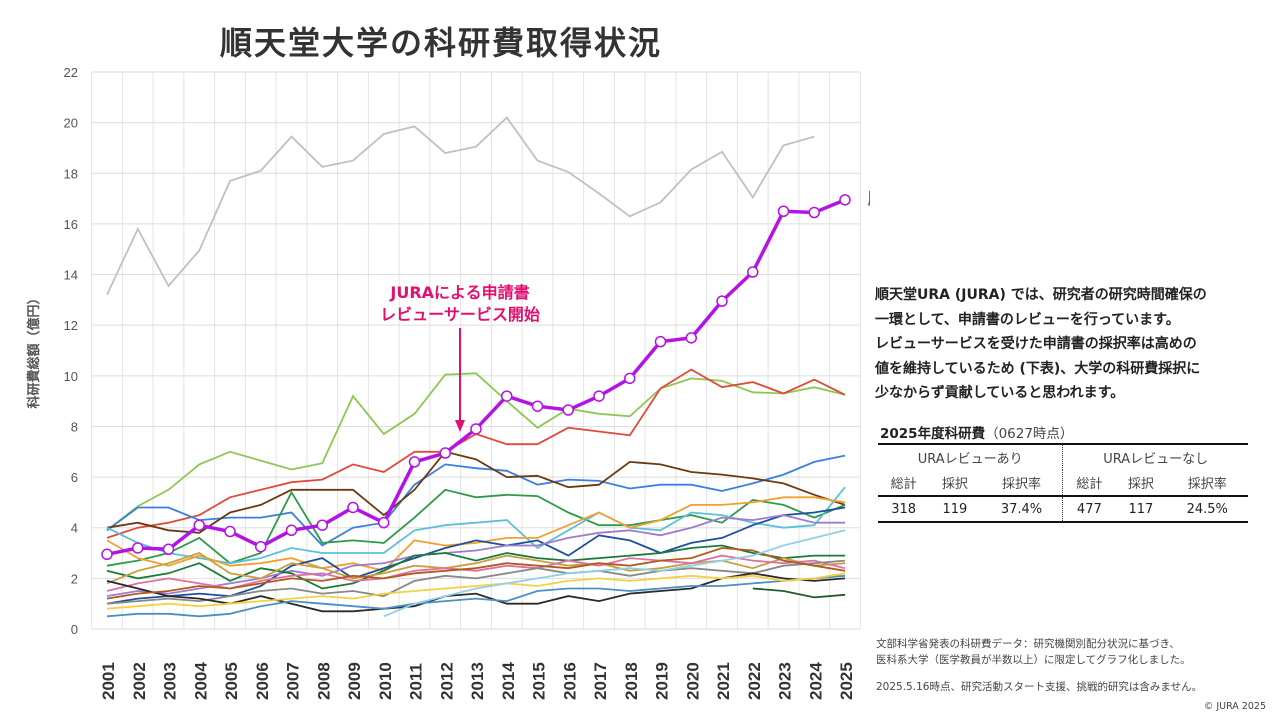 This screenshot has width=1280, height=720. I want to click on x-tick-label: 2001, so click(108, 681).